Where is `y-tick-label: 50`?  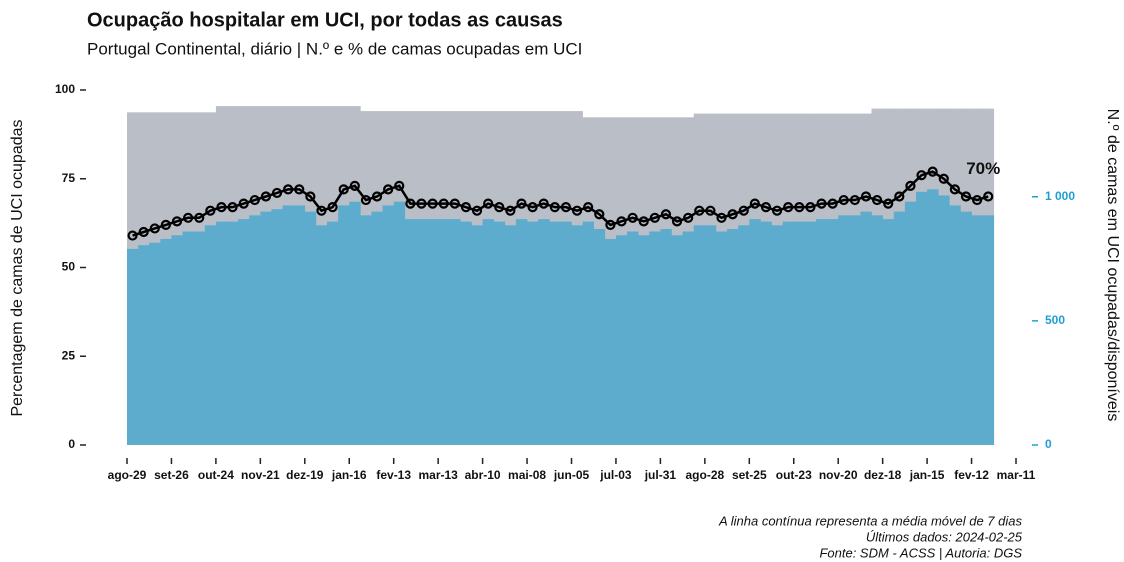 y-tick-label: 50 is located at coordinates (69, 267).